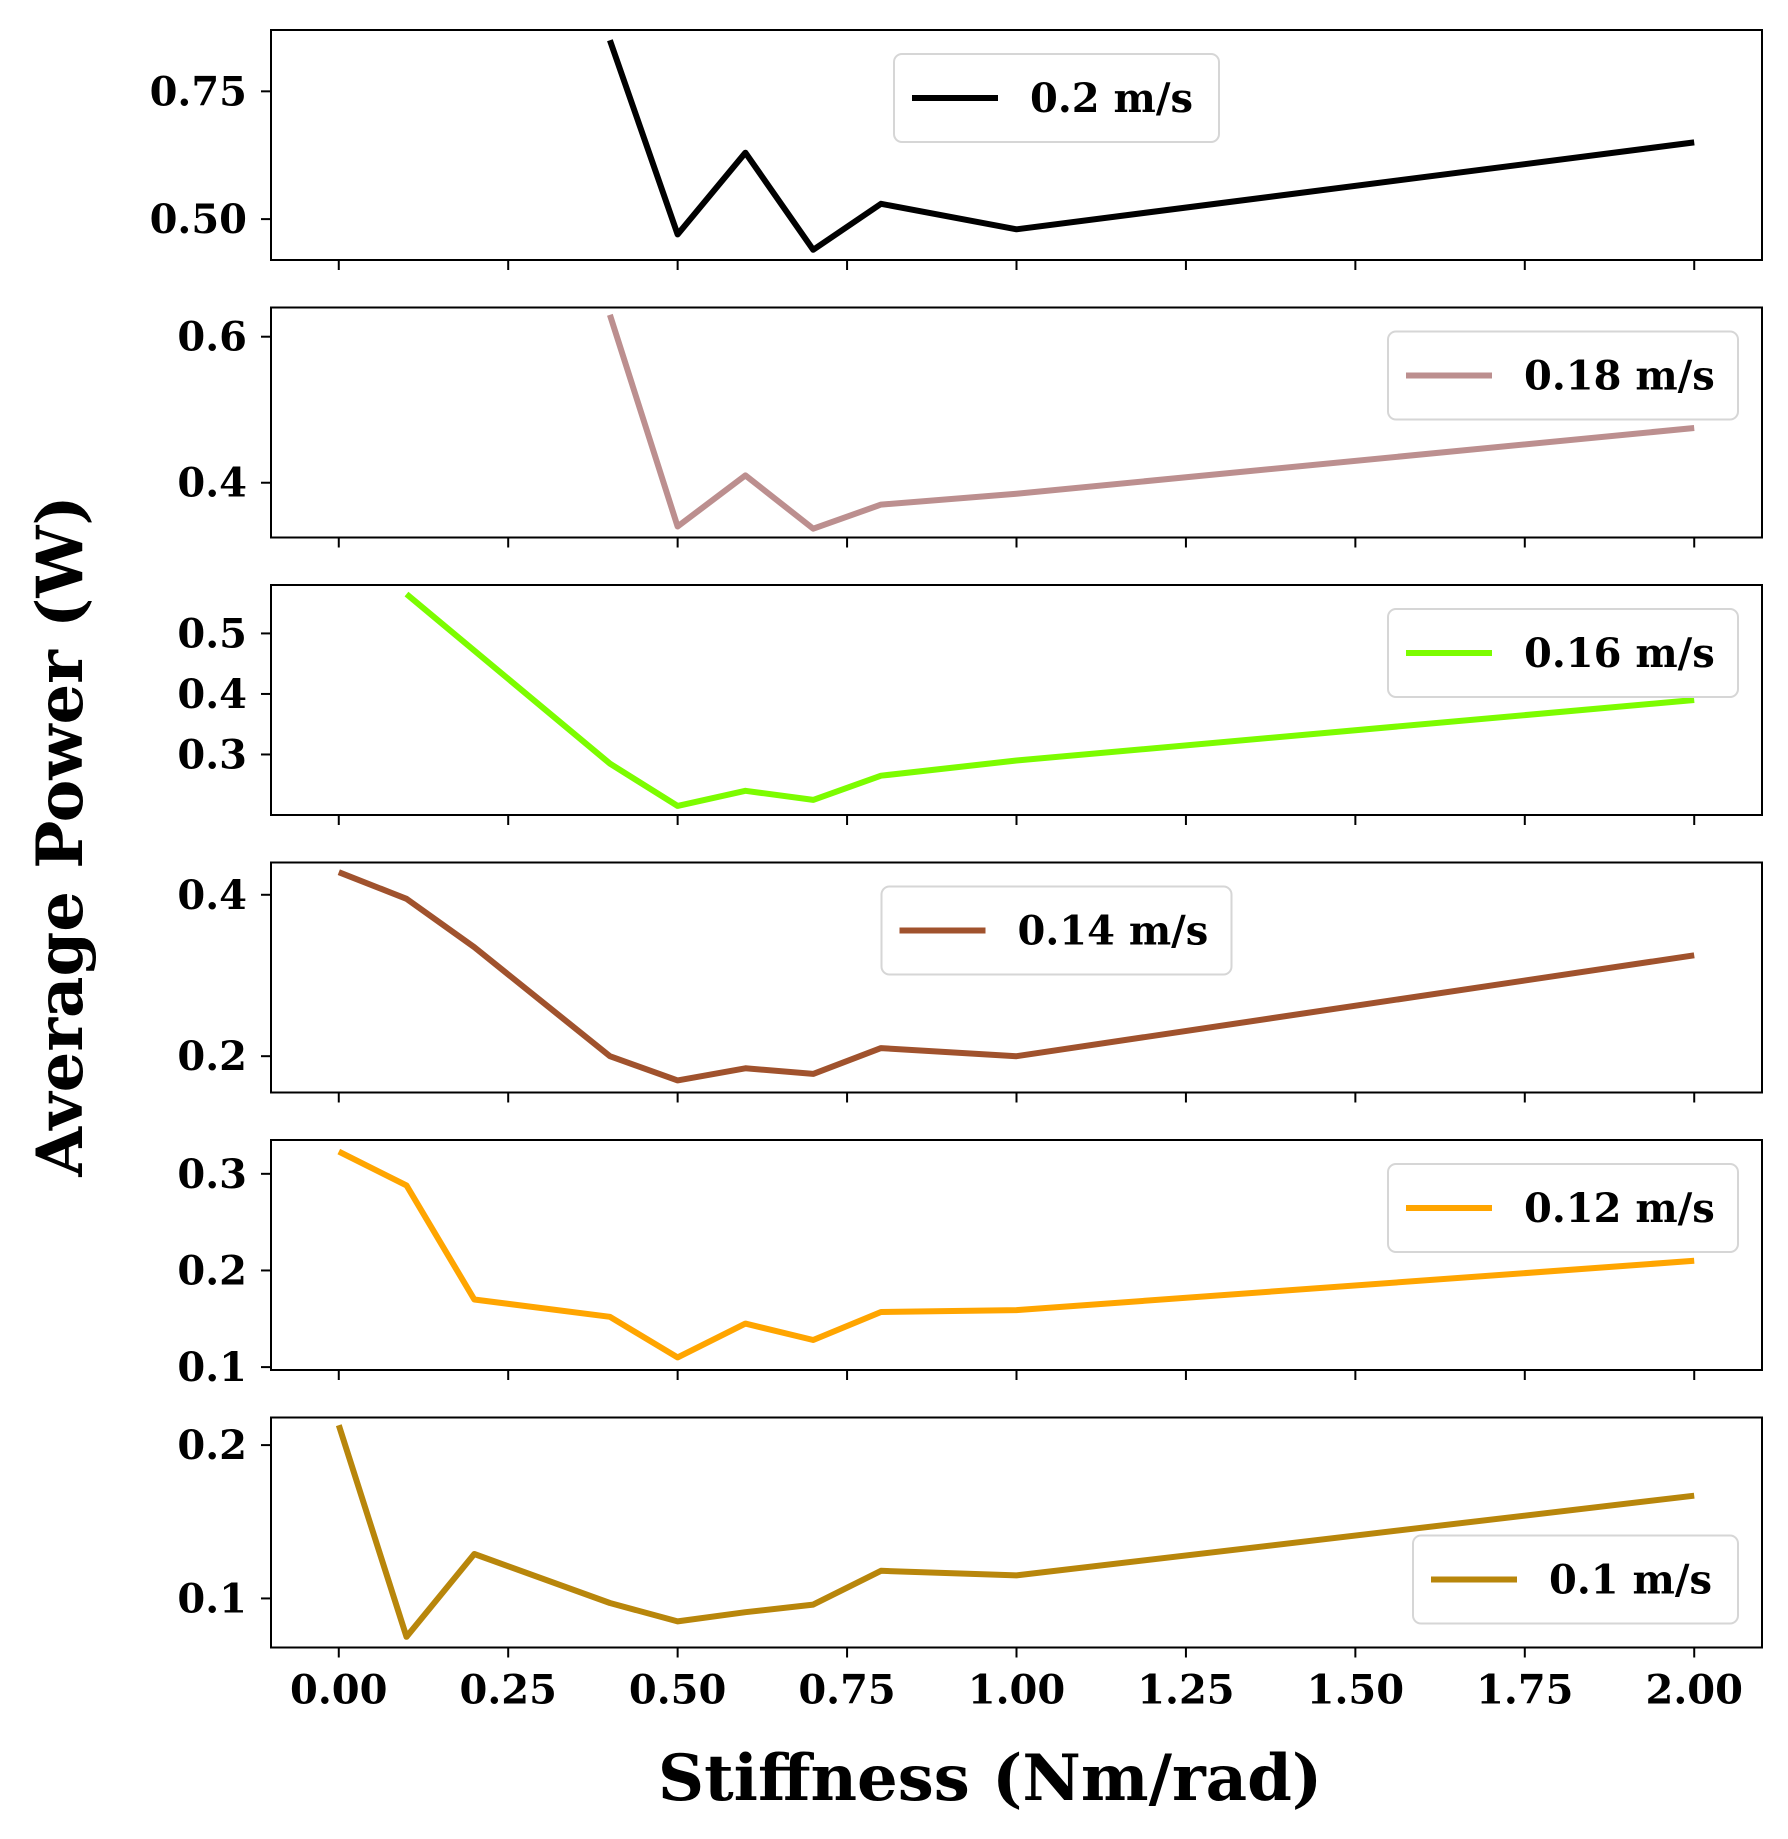 The width and height of the screenshot is (1788, 1839). Describe the element at coordinates (677, 1690) in the screenshot. I see `x-tick-label: 0.50` at that location.